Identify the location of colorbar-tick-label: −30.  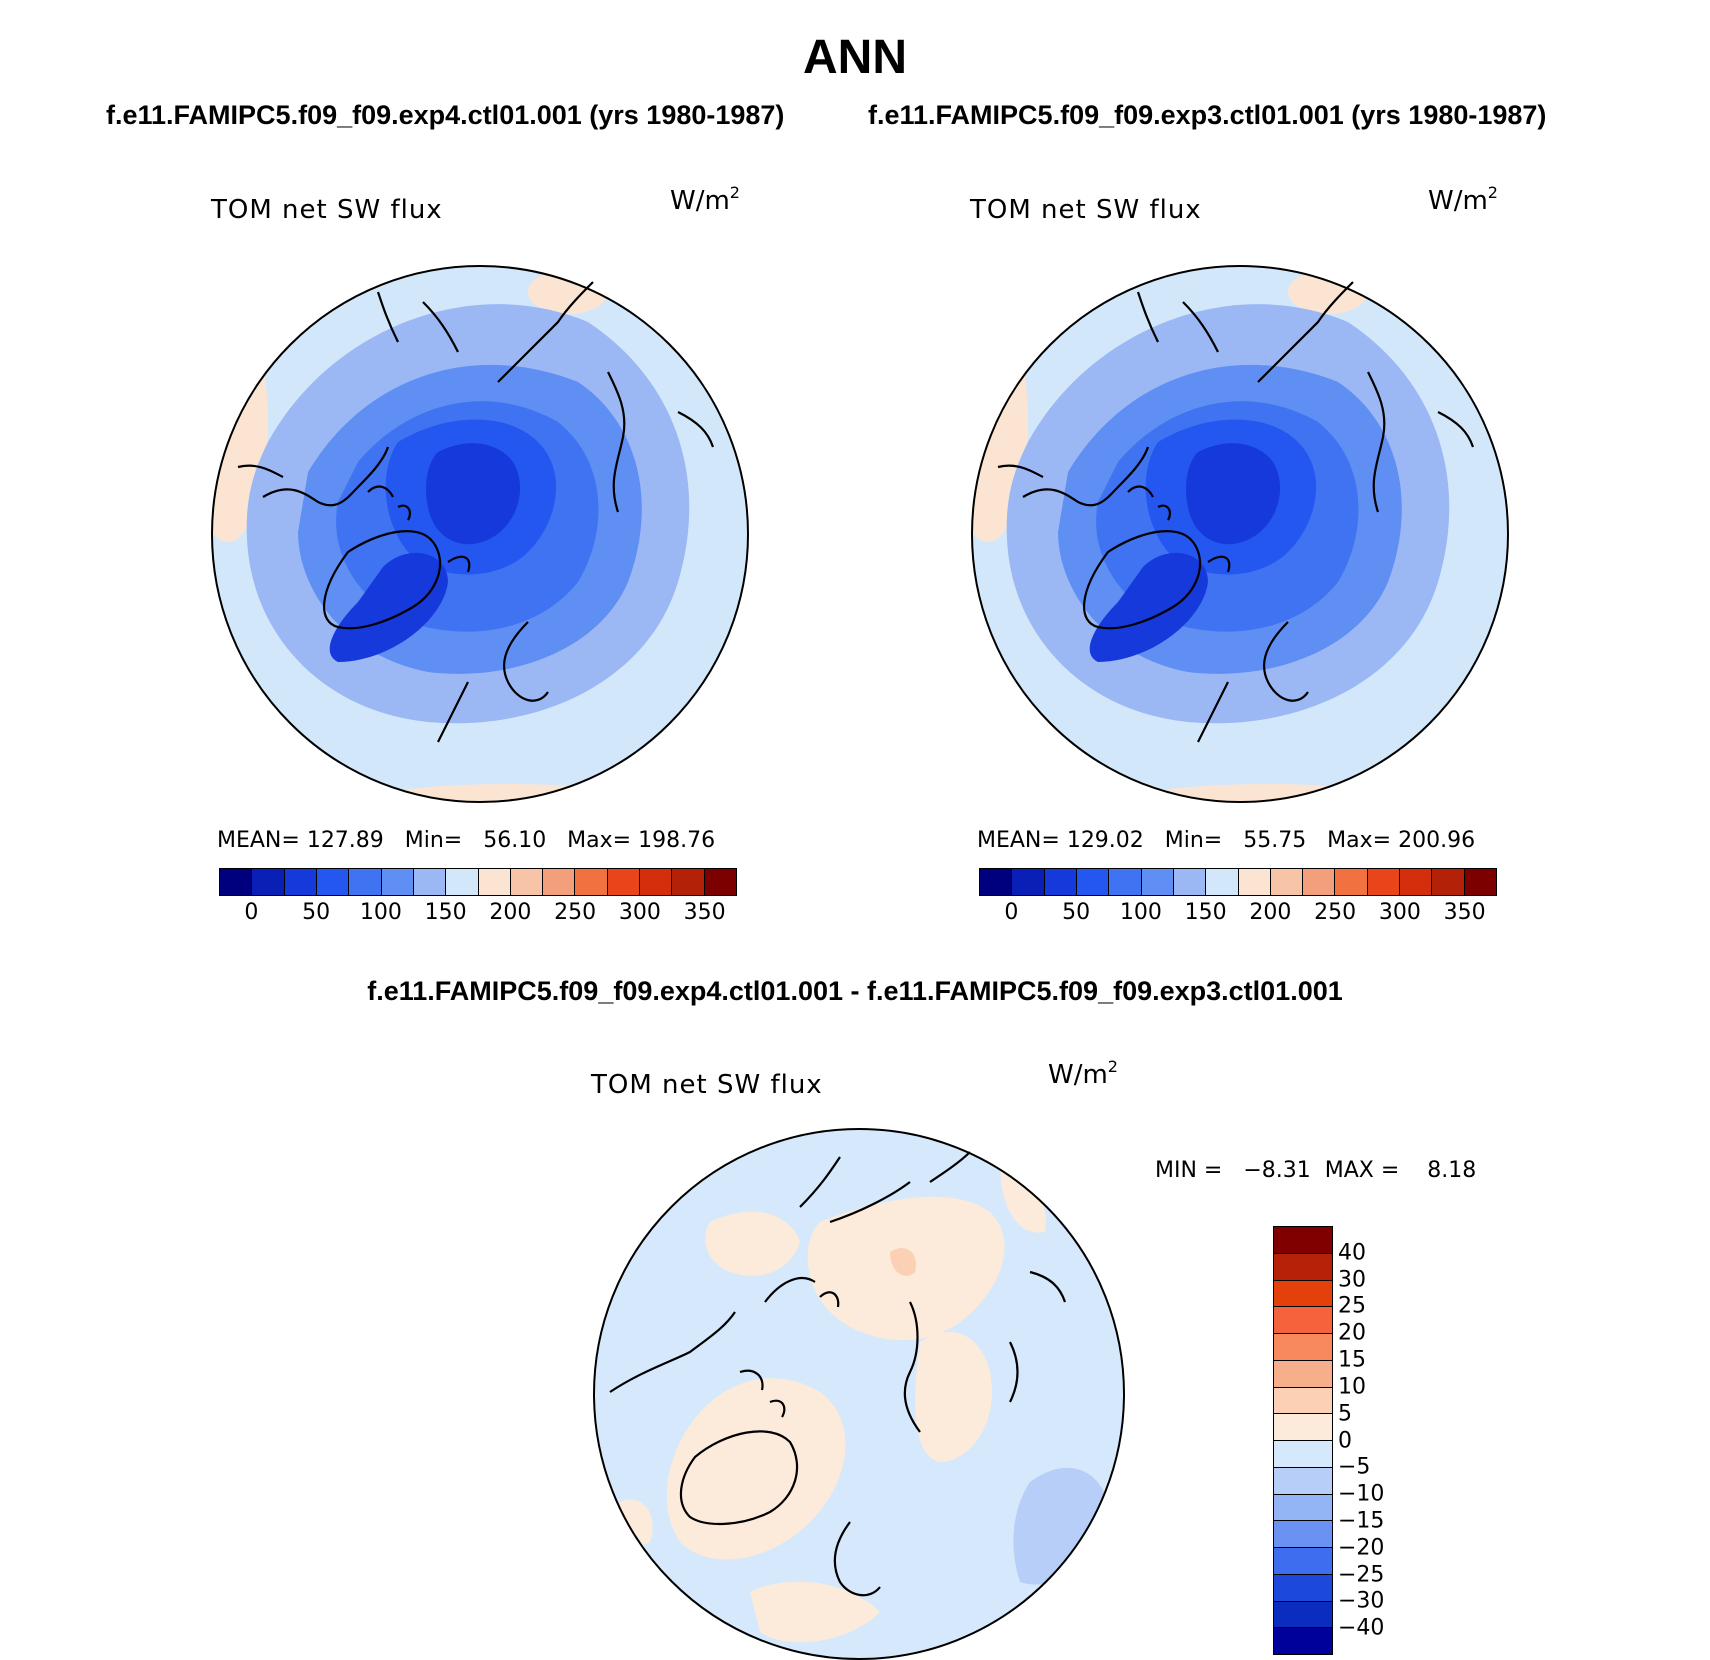
(1361, 1601).